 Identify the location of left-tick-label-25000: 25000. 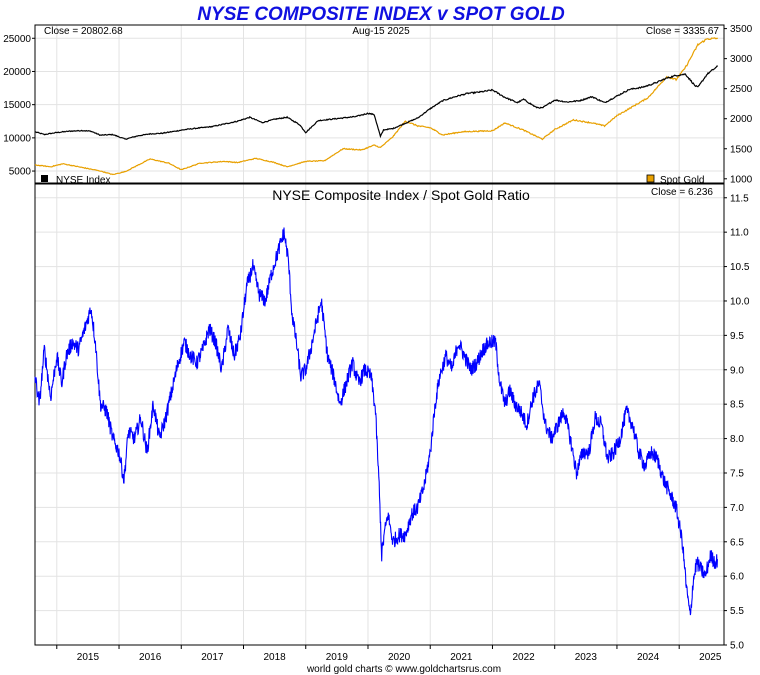
(17, 39).